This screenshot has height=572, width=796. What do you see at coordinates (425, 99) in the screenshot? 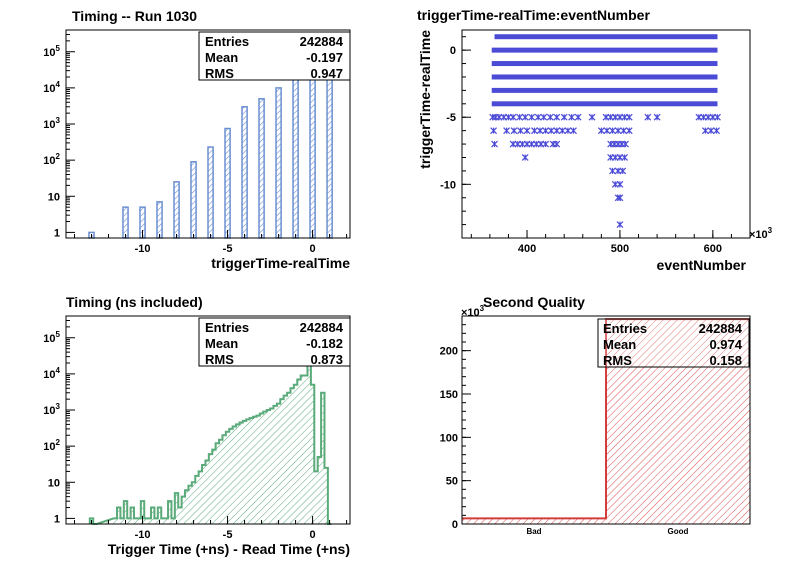
I see `y-axis-label: triggerTime-realTime` at bounding box center [425, 99].